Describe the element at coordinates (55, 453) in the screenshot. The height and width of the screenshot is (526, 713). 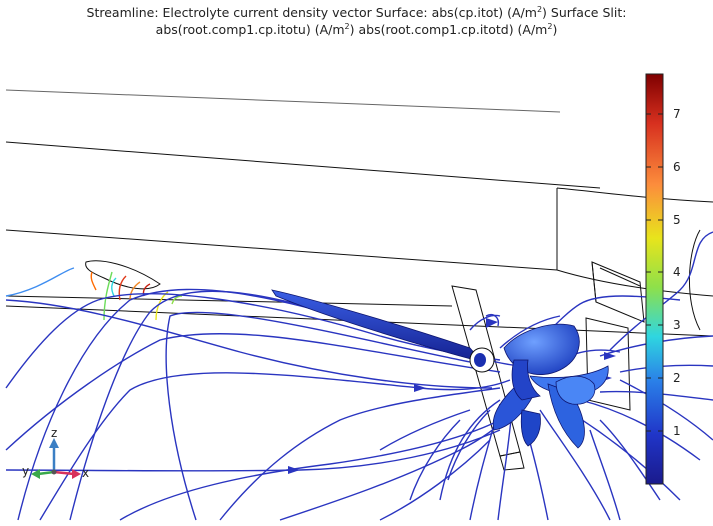
I see `axis-triad: z y x` at that location.